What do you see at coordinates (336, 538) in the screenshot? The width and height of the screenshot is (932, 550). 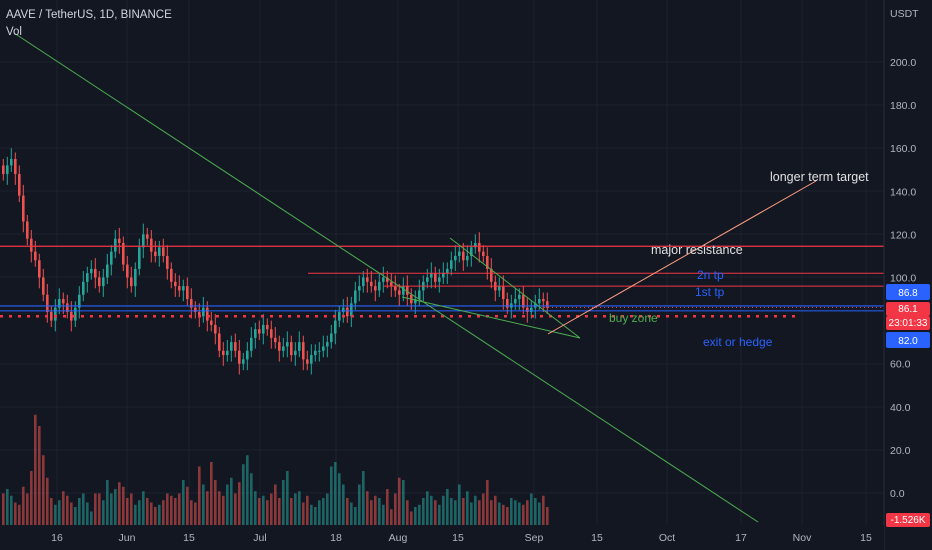 I see `x-tick-label: 18` at bounding box center [336, 538].